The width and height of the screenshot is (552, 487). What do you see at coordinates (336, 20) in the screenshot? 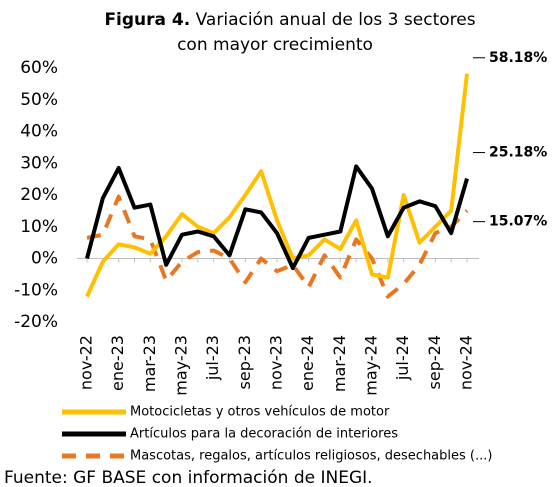
I see `title-text: Variación anual de los 3 sectores` at bounding box center [336, 20].